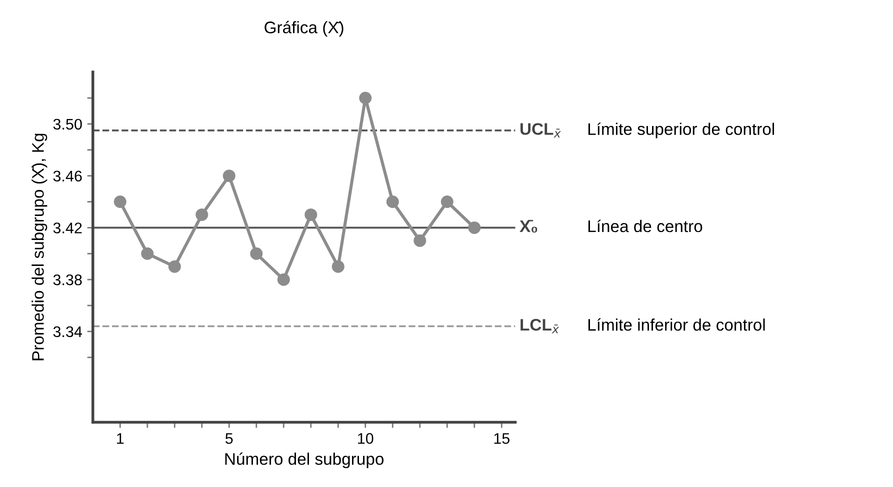 The image size is (893, 487). Describe the element at coordinates (645, 226) in the screenshot. I see `text: Línea de centro` at that location.